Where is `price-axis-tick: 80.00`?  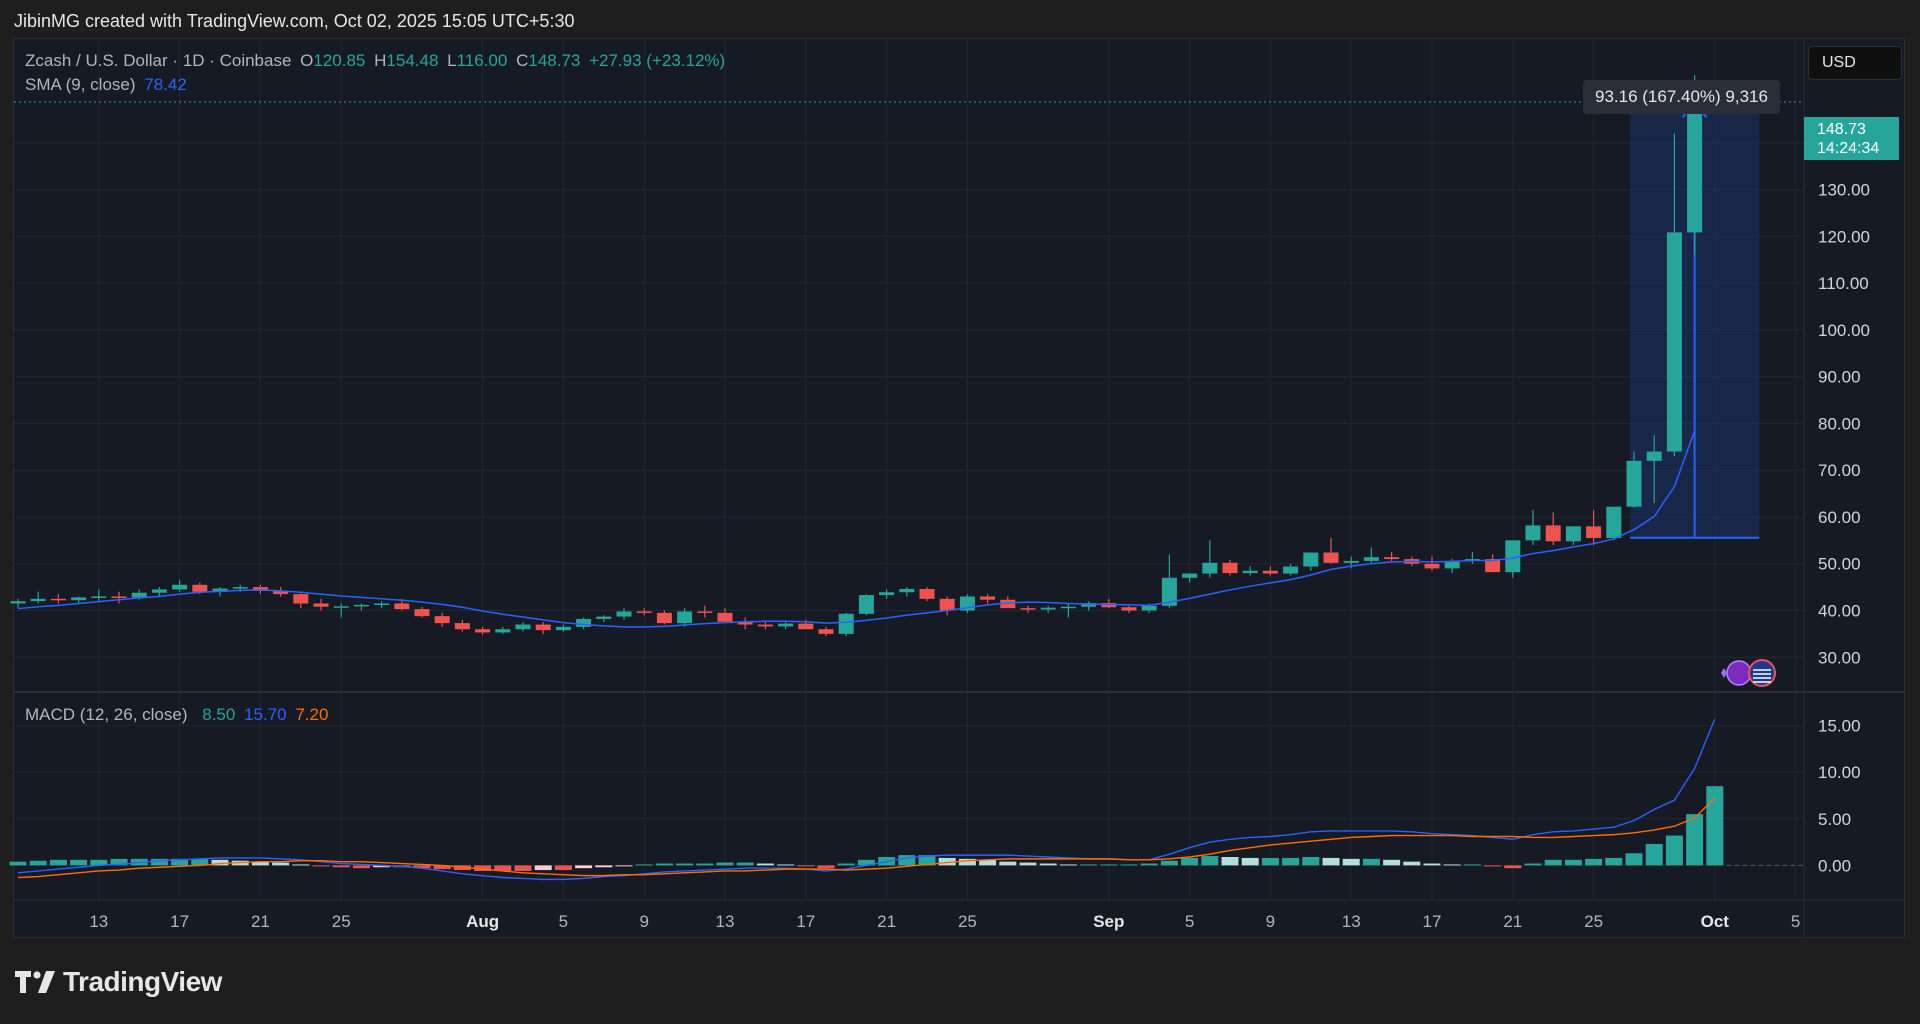 price-axis-tick: 80.00 is located at coordinates (1839, 423).